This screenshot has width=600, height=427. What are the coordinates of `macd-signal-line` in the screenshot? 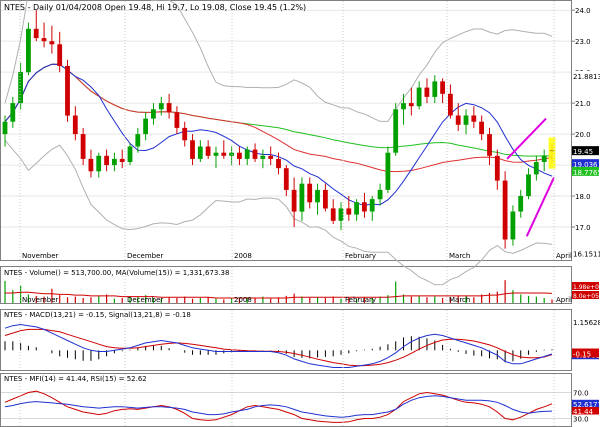 It's located at (278, 347).